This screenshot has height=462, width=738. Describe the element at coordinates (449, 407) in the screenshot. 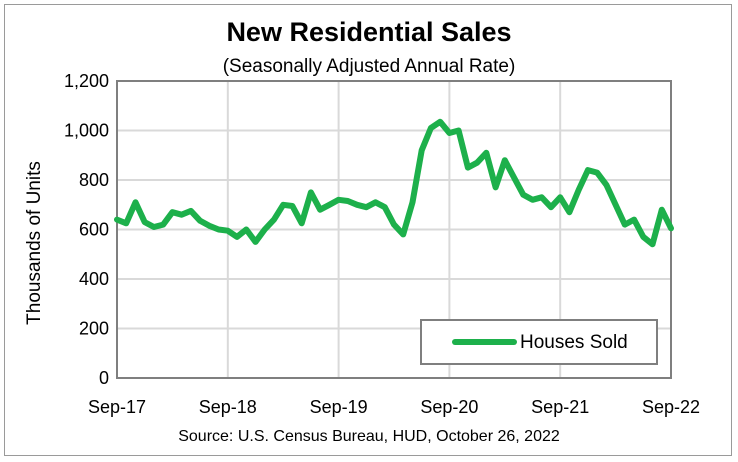

I see `x-tick-label: Sep-20` at that location.